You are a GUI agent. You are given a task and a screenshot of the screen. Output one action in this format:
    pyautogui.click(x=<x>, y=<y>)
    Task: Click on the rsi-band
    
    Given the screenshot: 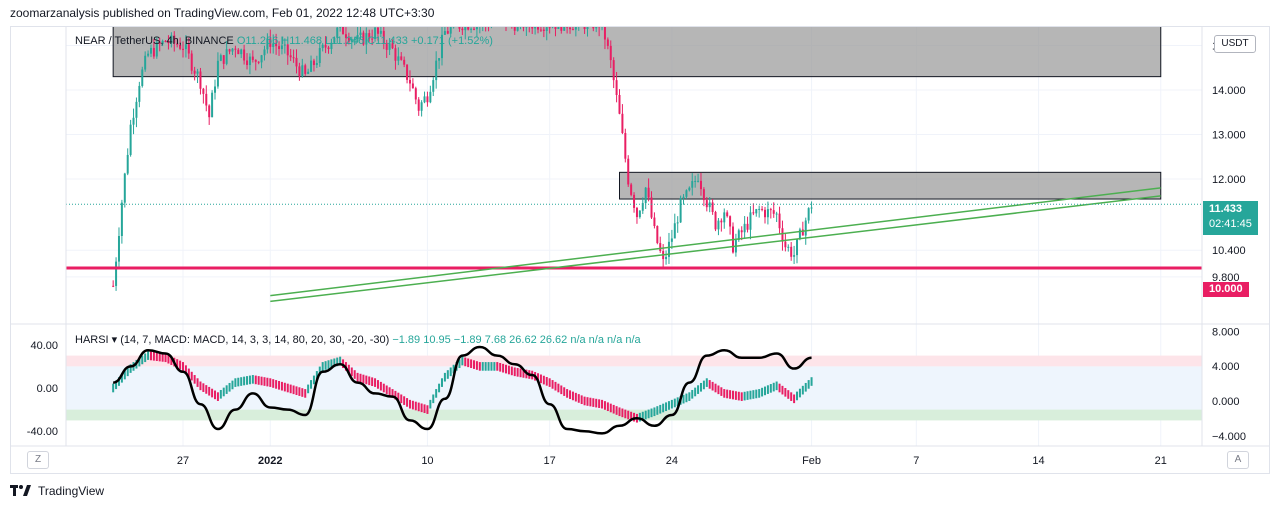 What is the action you would take?
    pyautogui.click(x=634, y=361)
    